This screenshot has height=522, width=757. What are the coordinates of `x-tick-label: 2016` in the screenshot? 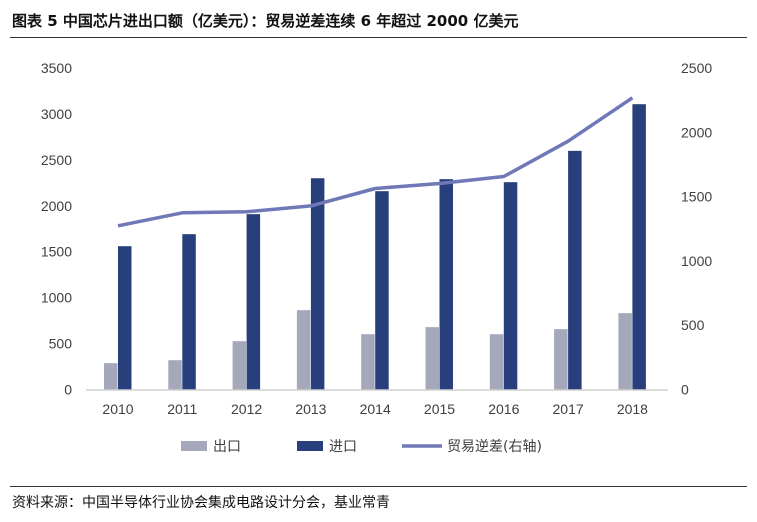 It's located at (503, 409).